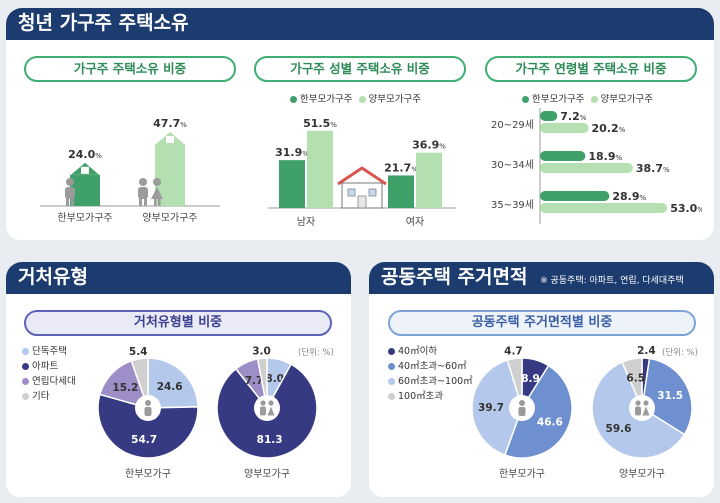  What do you see at coordinates (680, 353) in the screenshot?
I see `chart5-unit: (단위: %)` at bounding box center [680, 353].